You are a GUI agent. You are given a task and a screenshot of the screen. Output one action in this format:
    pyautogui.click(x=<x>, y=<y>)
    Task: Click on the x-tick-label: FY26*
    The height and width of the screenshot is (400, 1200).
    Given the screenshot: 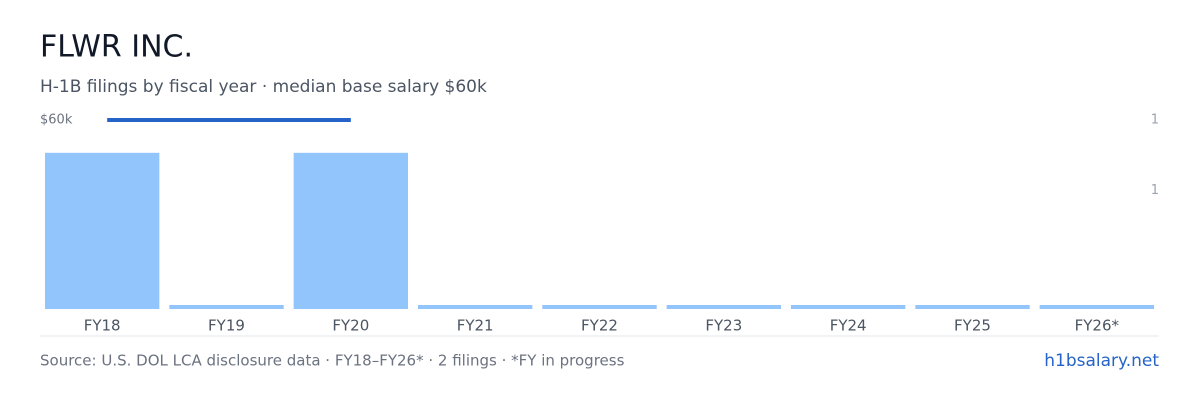 What is the action you would take?
    pyautogui.click(x=1097, y=326)
    